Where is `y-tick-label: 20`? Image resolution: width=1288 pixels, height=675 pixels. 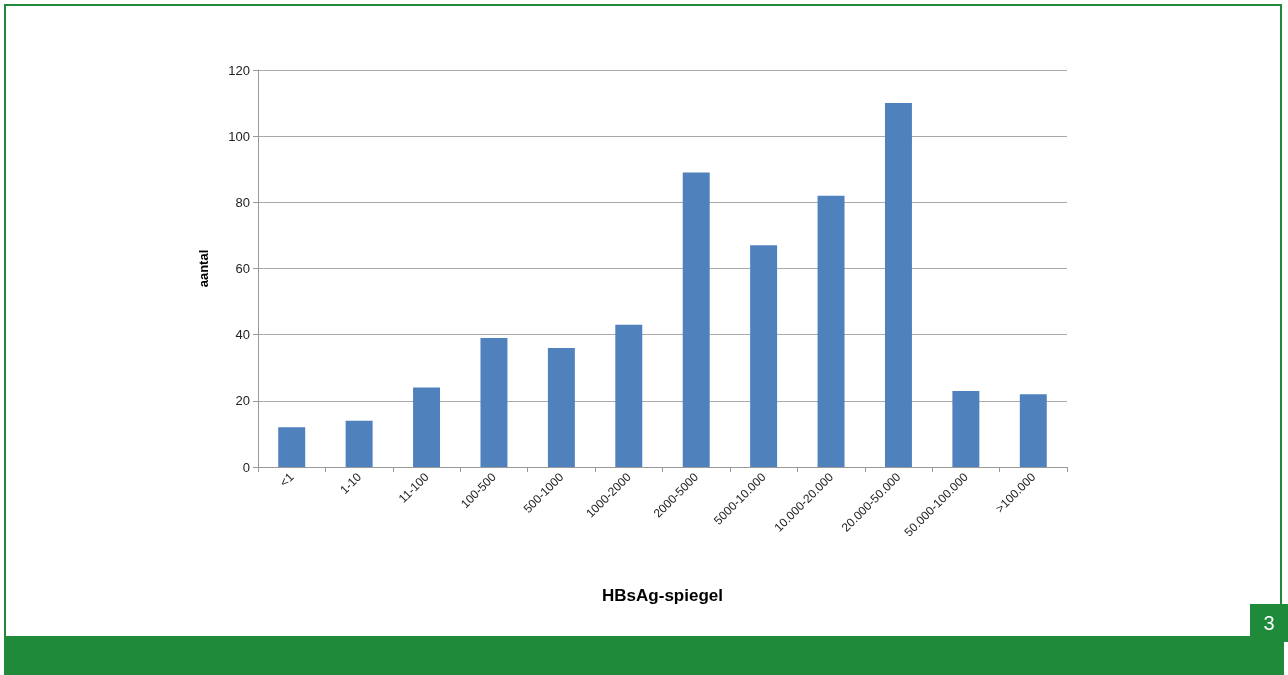 y-tick-label: 20 is located at coordinates (242, 401).